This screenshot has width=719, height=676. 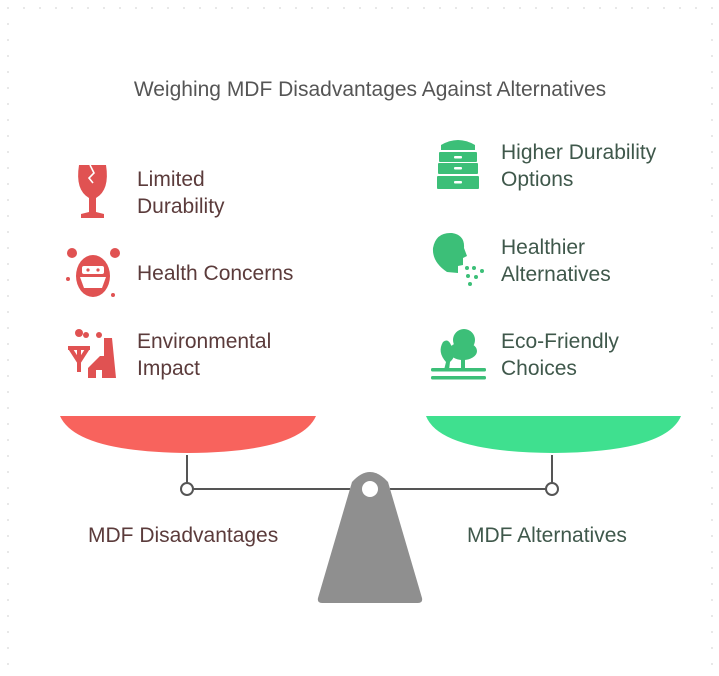 What do you see at coordinates (556, 261) in the screenshot?
I see `item-healthier-alternatives: Healthier Alternatives` at bounding box center [556, 261].